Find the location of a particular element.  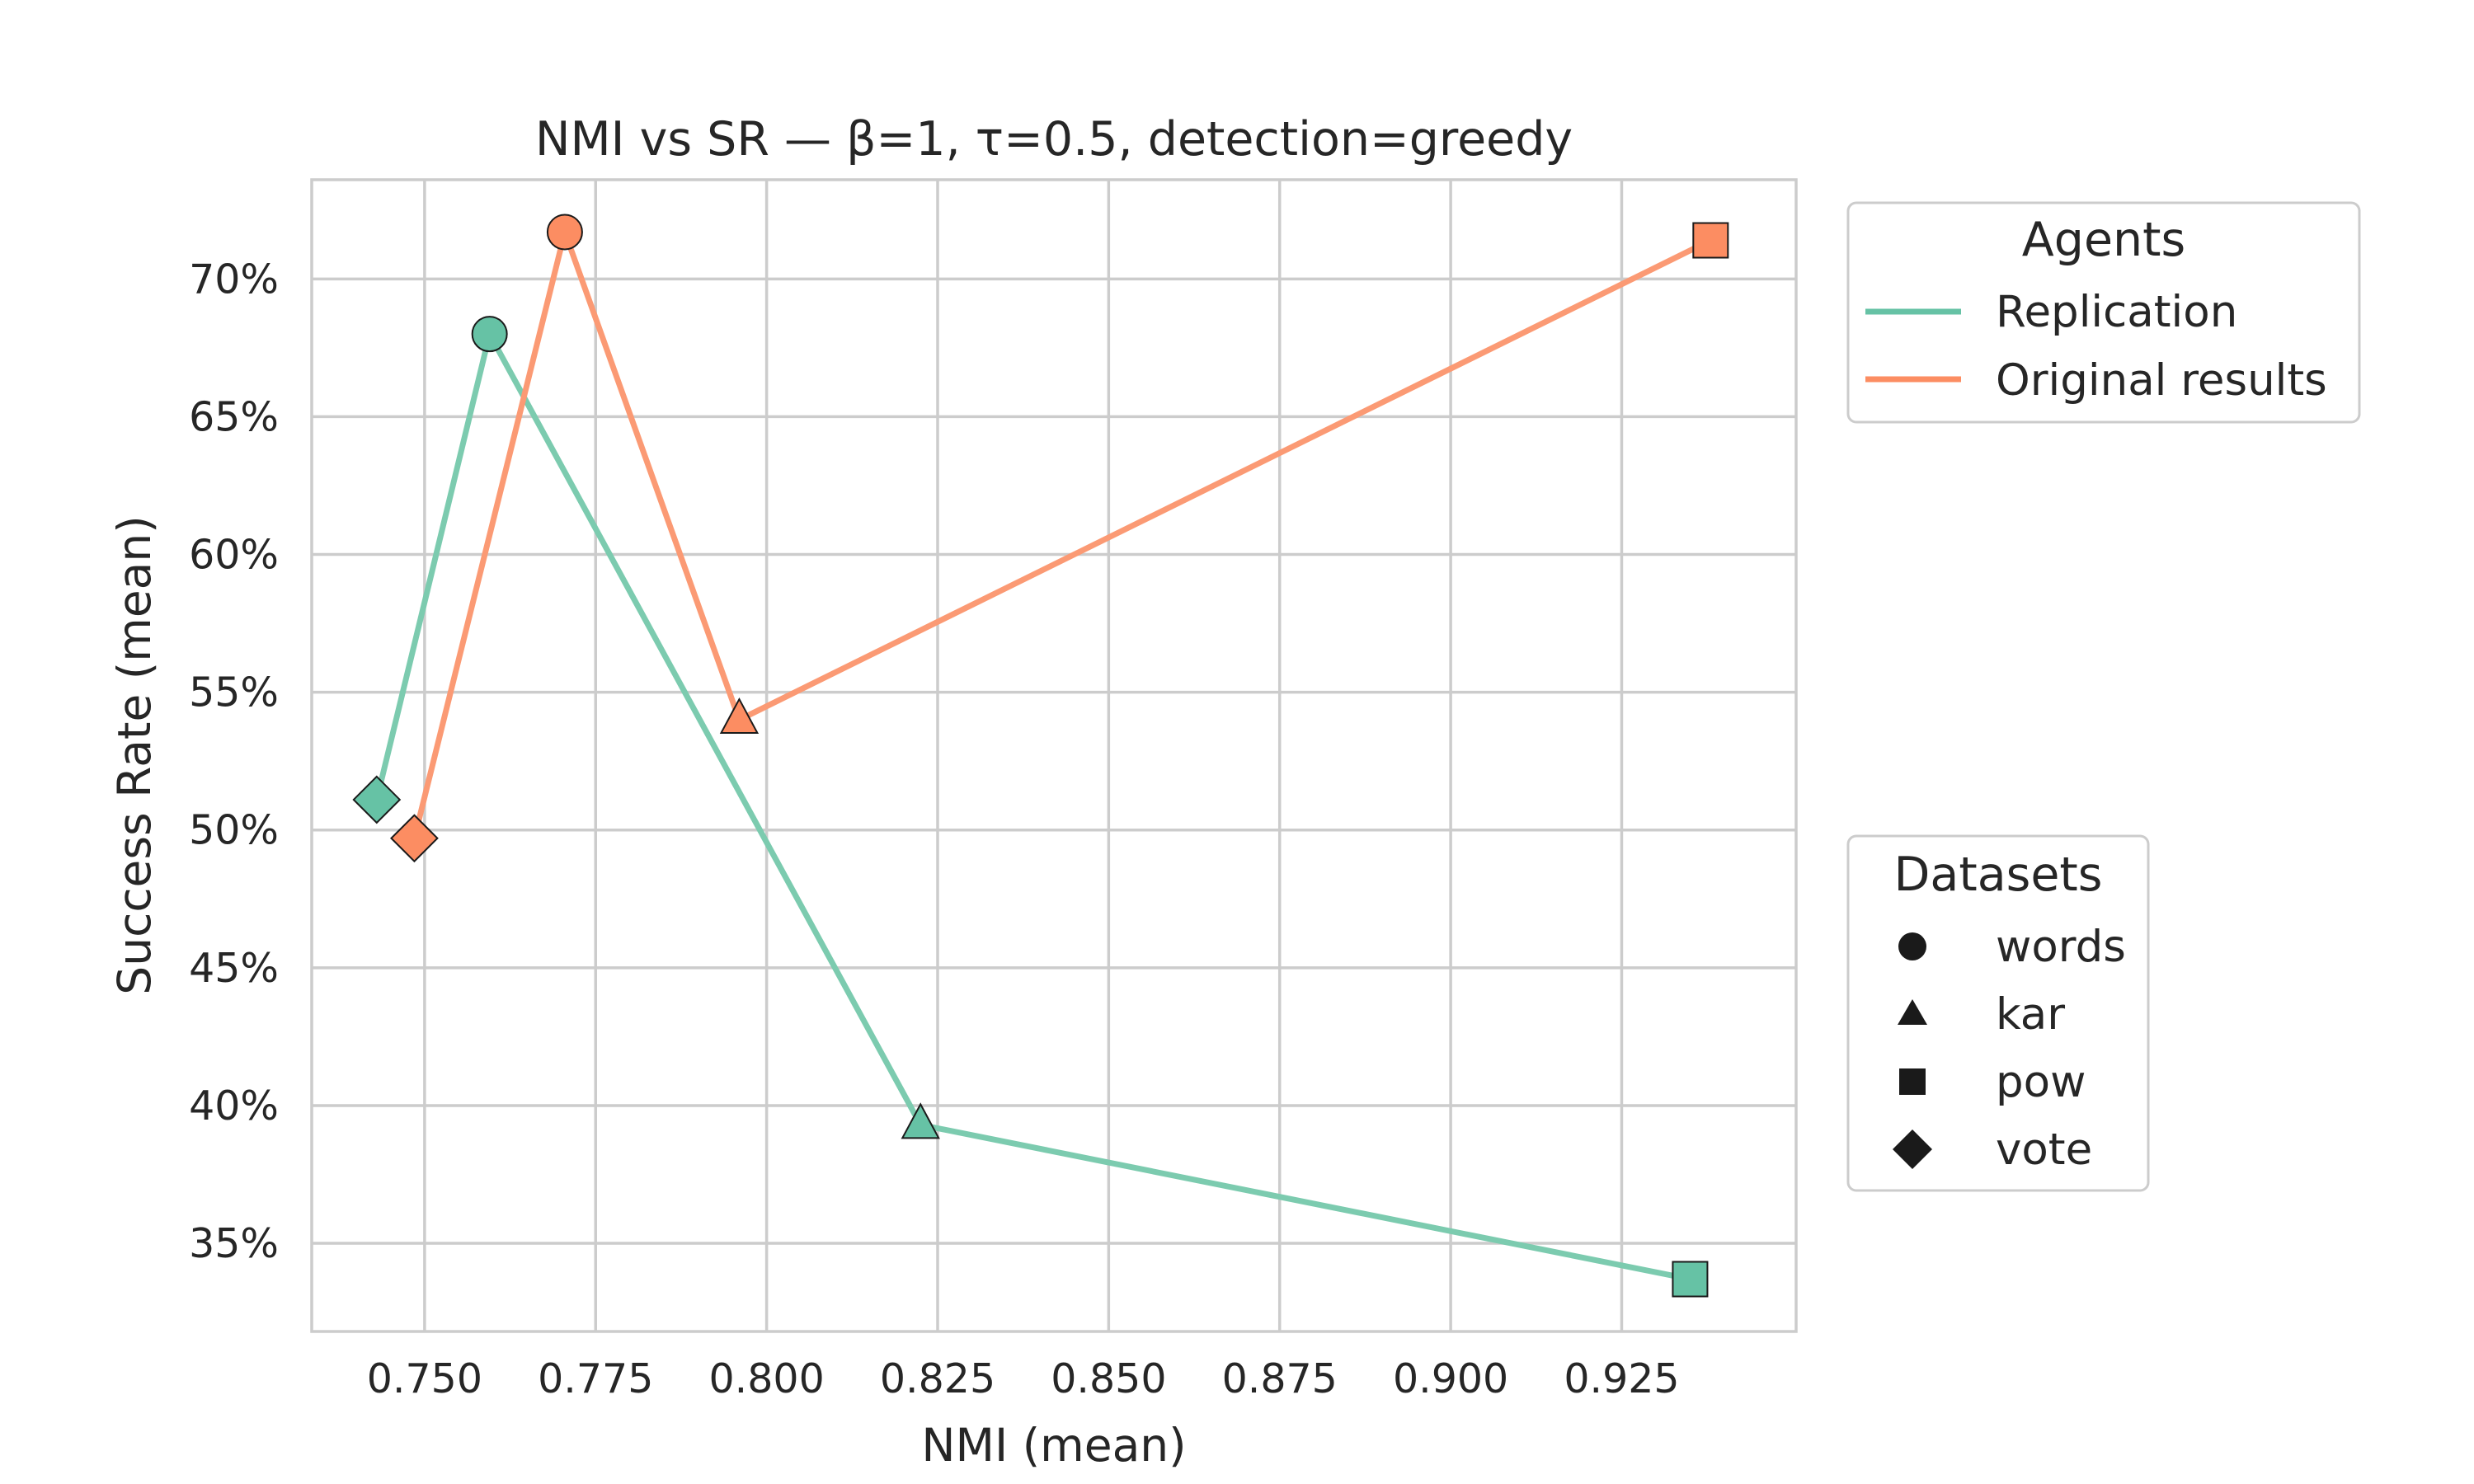

x-axis-label: NMI (mean) is located at coordinates (1053, 1445).